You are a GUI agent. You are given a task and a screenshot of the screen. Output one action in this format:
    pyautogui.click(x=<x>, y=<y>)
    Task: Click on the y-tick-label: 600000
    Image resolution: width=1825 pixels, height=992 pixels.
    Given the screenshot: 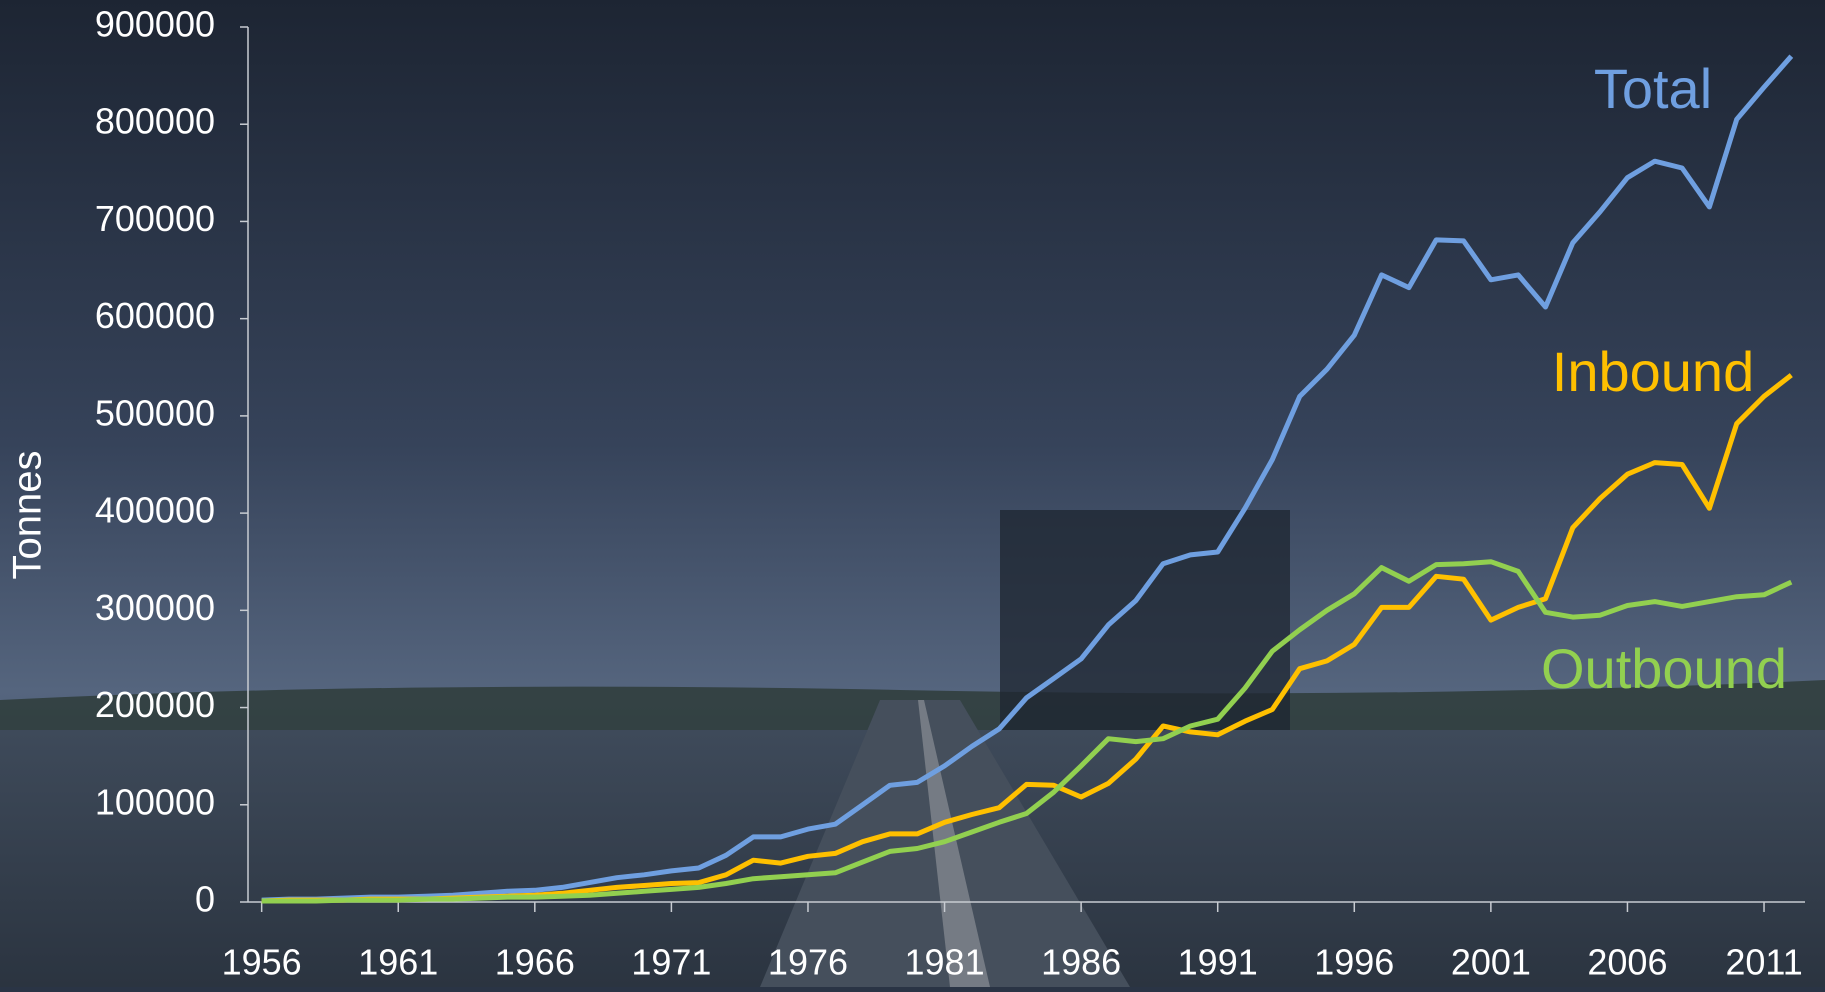 What is the action you would take?
    pyautogui.click(x=155, y=315)
    